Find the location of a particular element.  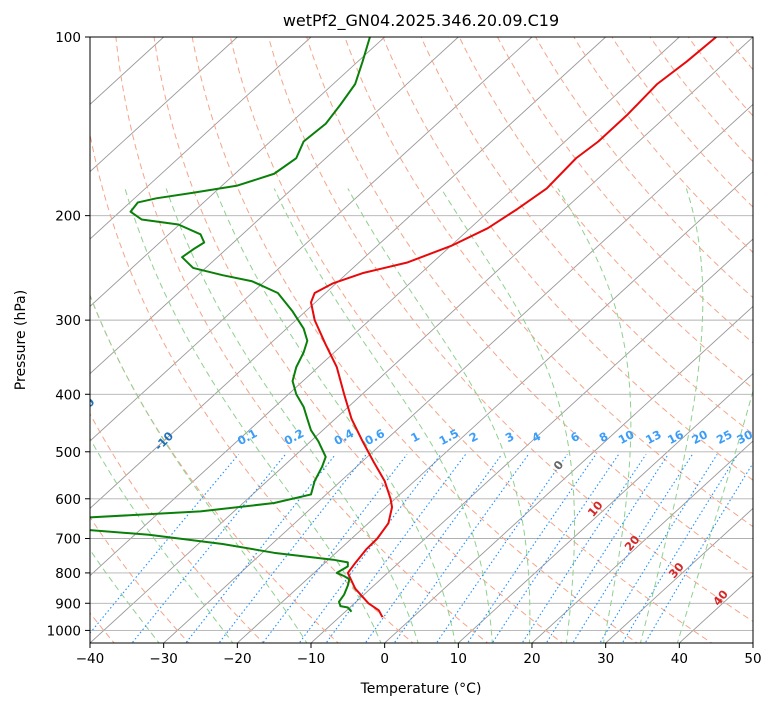

dry-adiabat-label: -20 is located at coordinates (85, 407).